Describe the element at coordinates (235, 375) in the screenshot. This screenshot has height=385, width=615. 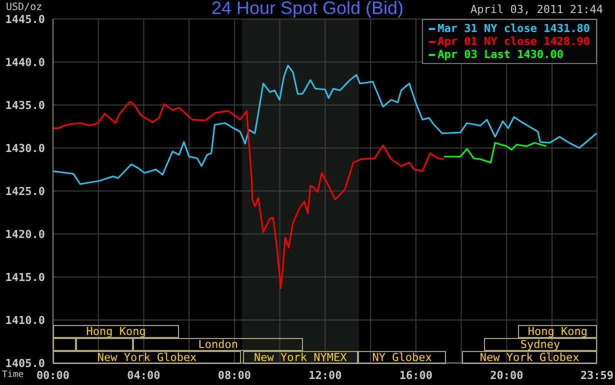
I see `x-tick-label: 08:00` at that location.